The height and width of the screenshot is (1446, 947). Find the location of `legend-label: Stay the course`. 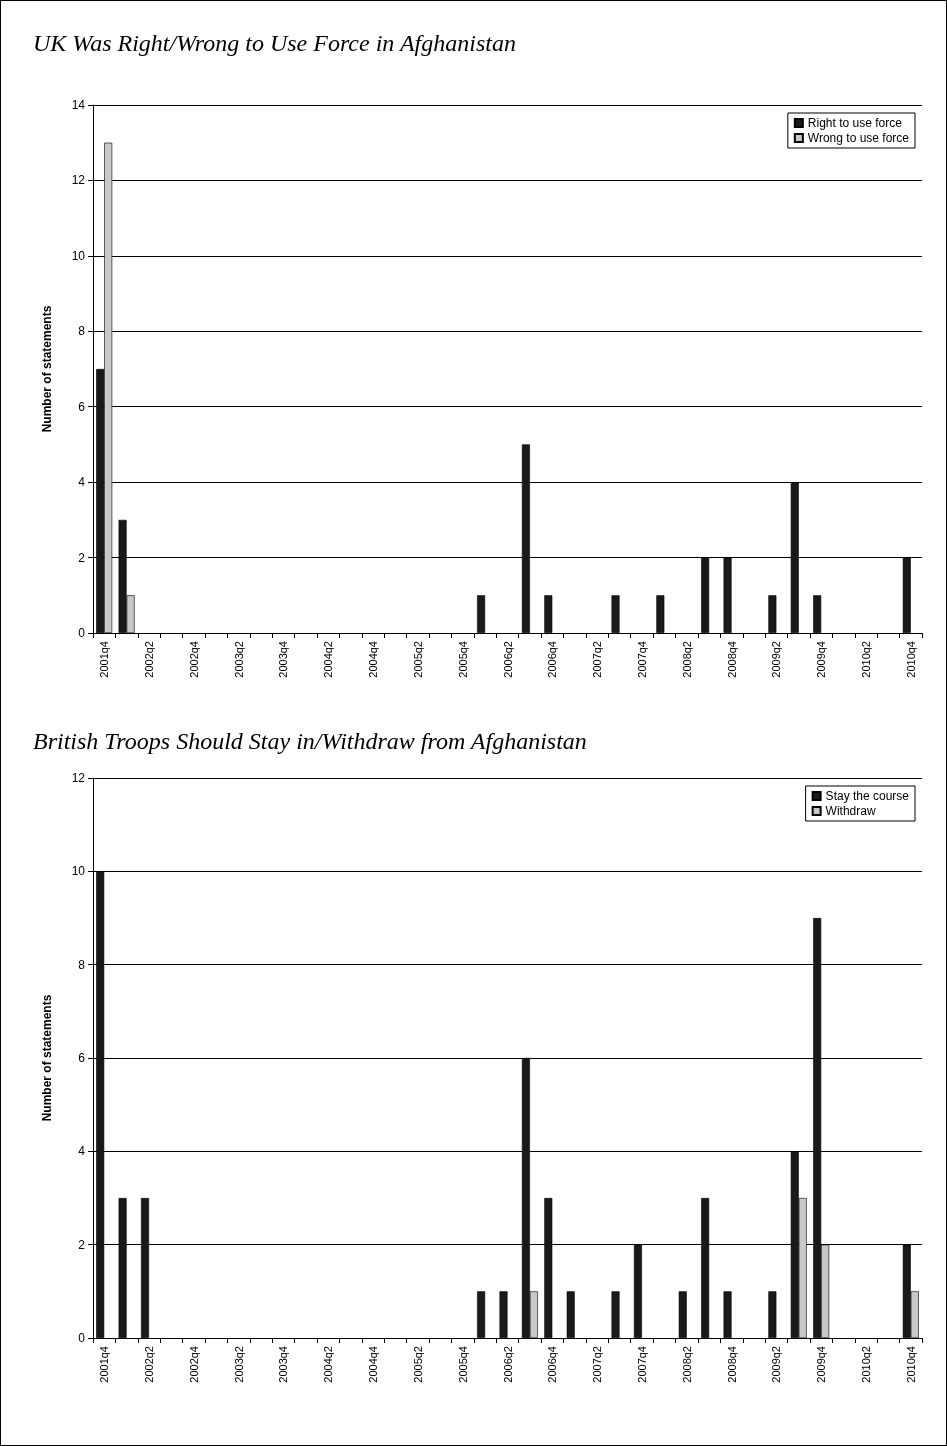

legend-label: Stay the course is located at coordinates (867, 796).